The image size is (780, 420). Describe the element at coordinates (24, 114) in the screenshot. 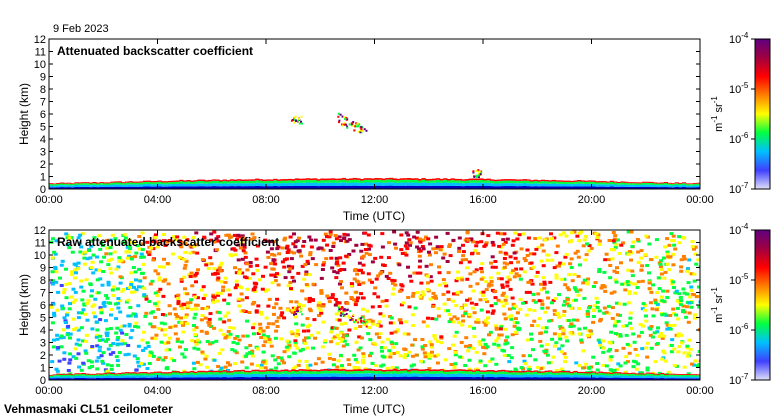

I see `panel-1-y-label: Height (km)` at that location.